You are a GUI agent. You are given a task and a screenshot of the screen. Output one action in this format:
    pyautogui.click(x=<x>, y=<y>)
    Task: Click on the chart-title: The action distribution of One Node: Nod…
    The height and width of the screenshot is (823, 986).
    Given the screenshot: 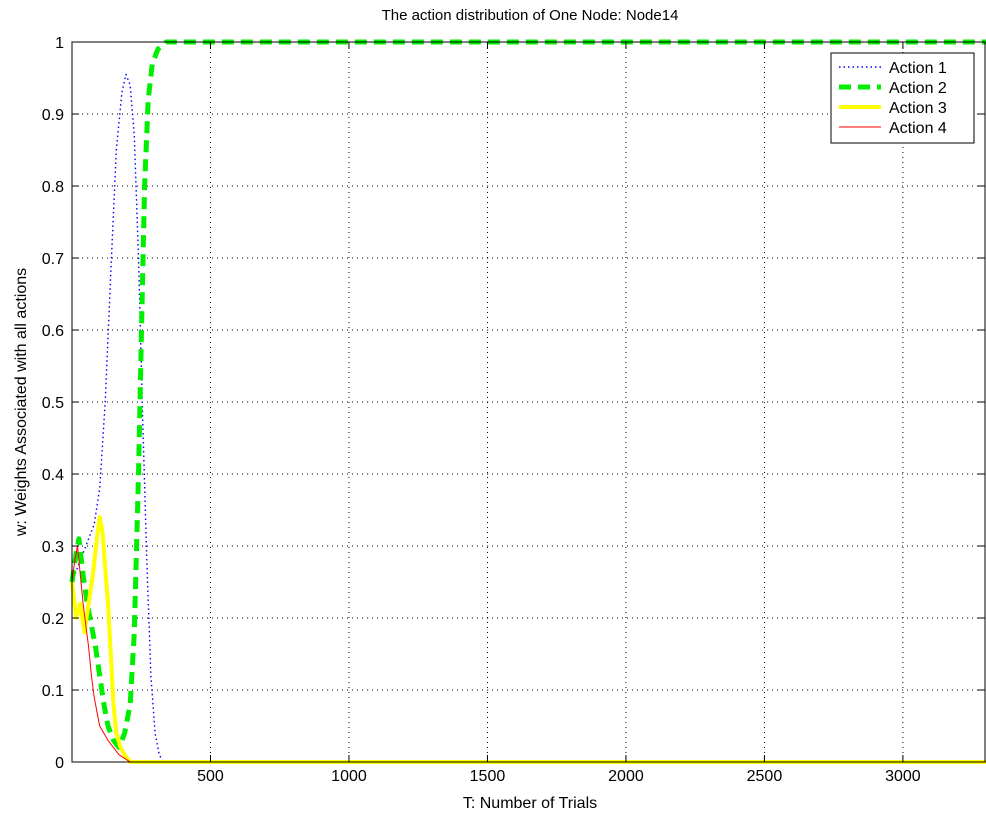 What is the action you would take?
    pyautogui.click(x=530, y=15)
    